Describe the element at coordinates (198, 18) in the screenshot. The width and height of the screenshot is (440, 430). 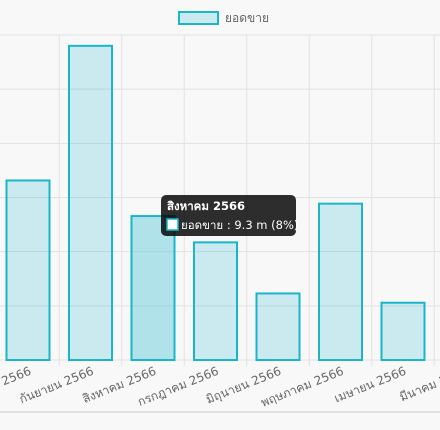
I see `legend-swatch` at that location.